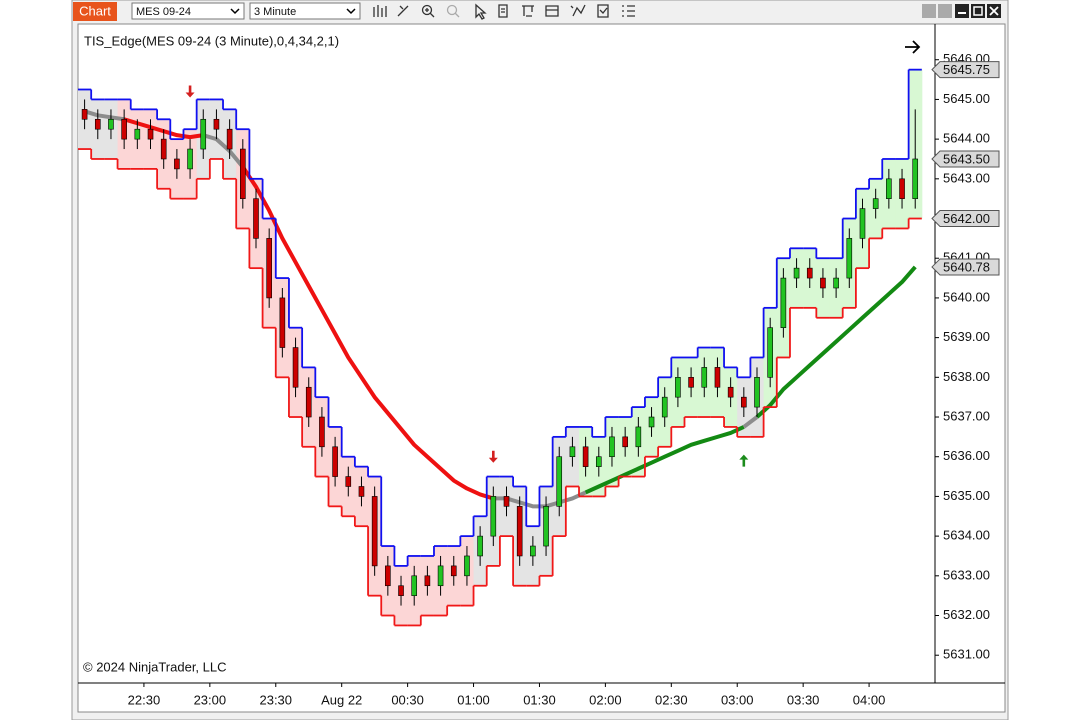 This screenshot has height=720, width=1080. Describe the element at coordinates (605, 699) in the screenshot. I see `x-tick-label: 02:00` at that location.